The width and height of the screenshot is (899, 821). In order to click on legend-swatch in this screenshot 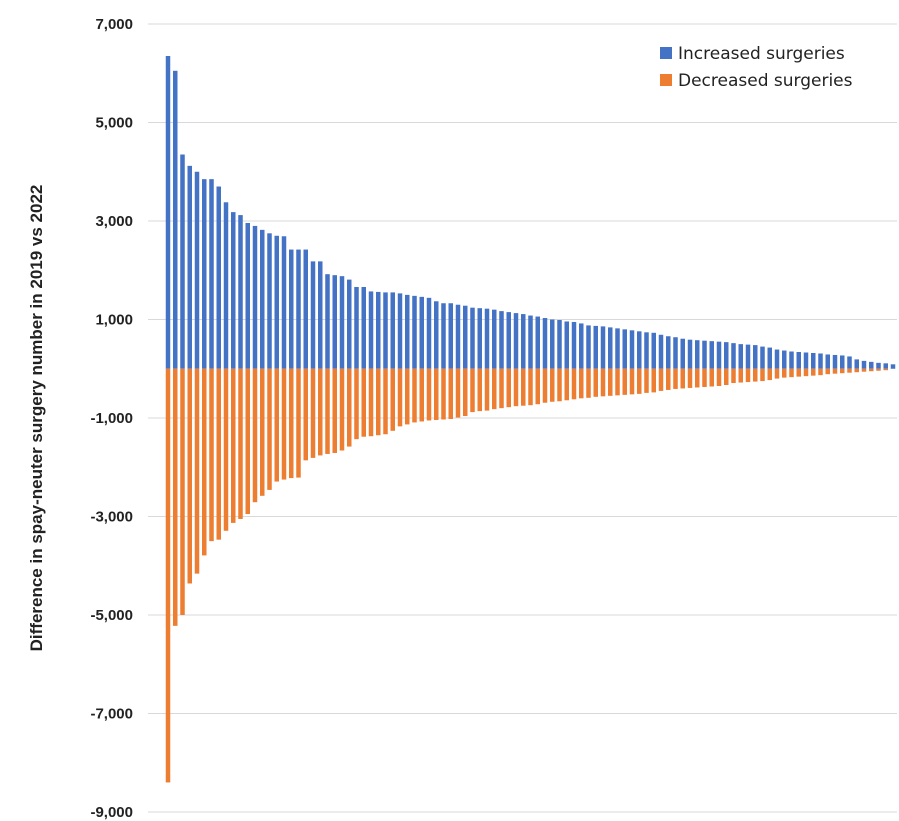, I will do `click(666, 53)`.